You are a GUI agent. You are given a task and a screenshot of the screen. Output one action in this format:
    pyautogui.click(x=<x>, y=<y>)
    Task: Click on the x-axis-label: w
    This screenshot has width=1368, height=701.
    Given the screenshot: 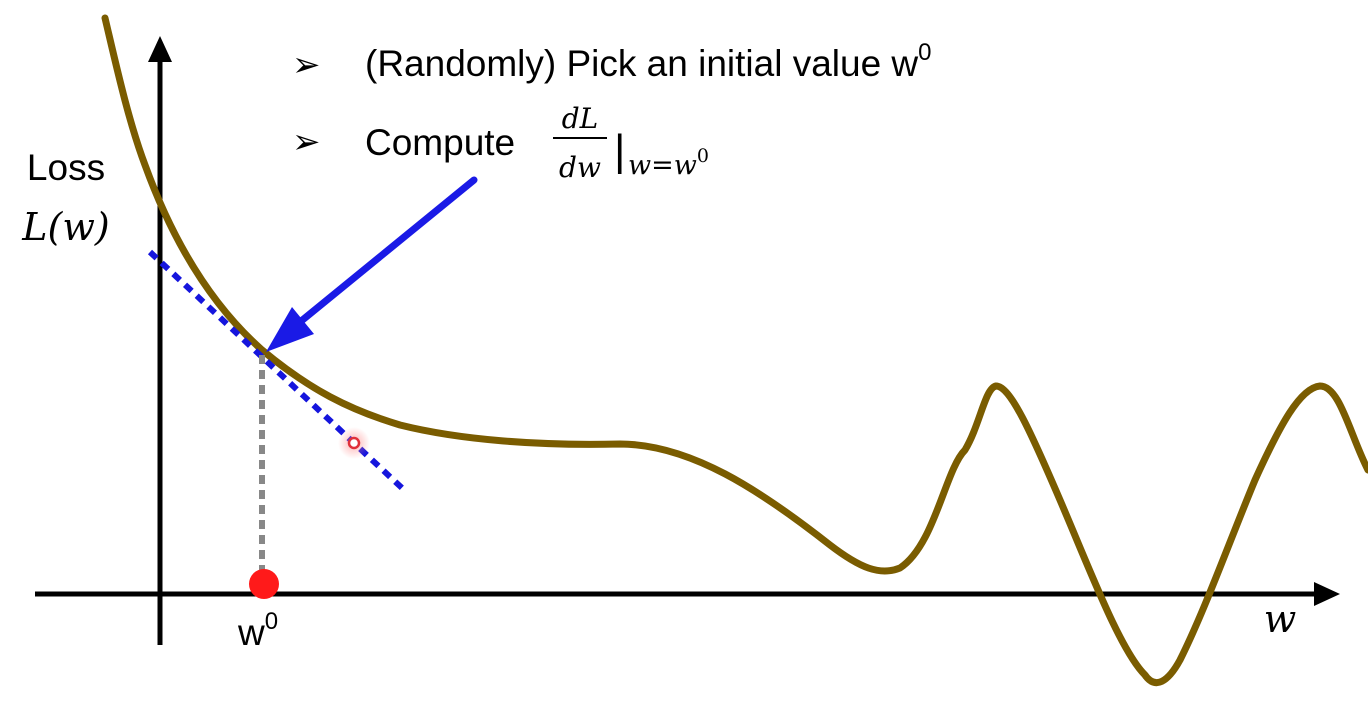 What is the action you would take?
    pyautogui.click(x=1280, y=619)
    